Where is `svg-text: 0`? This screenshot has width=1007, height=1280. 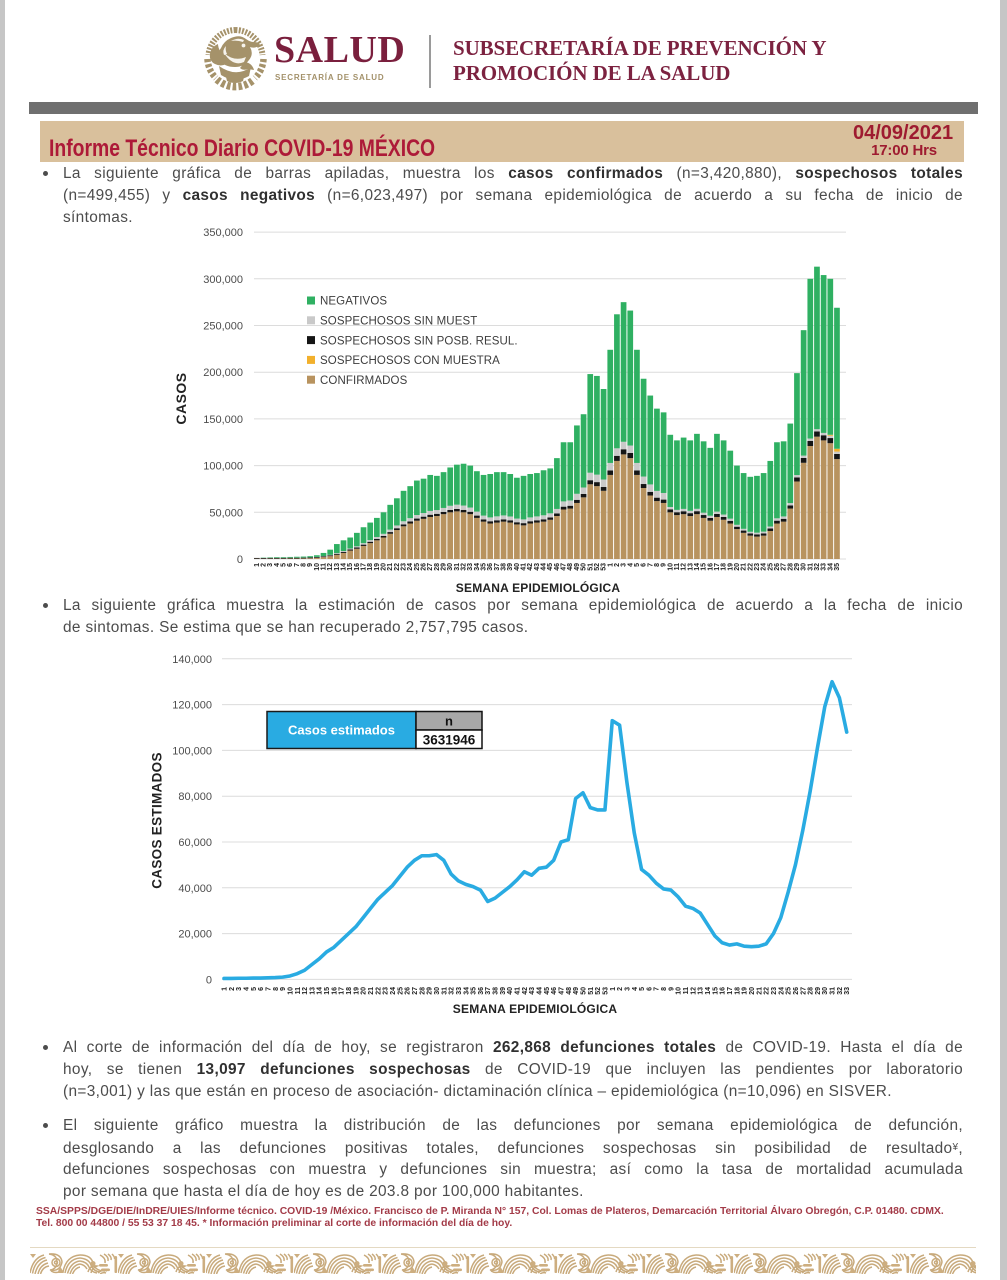 svg-text: 0 is located at coordinates (240, 560).